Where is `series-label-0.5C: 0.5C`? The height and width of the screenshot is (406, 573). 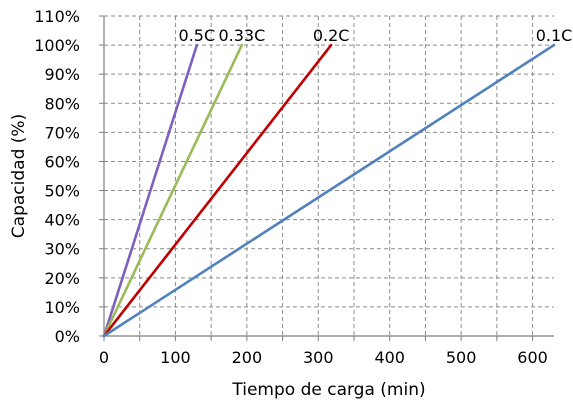 series-label-0.5C: 0.5C is located at coordinates (197, 35).